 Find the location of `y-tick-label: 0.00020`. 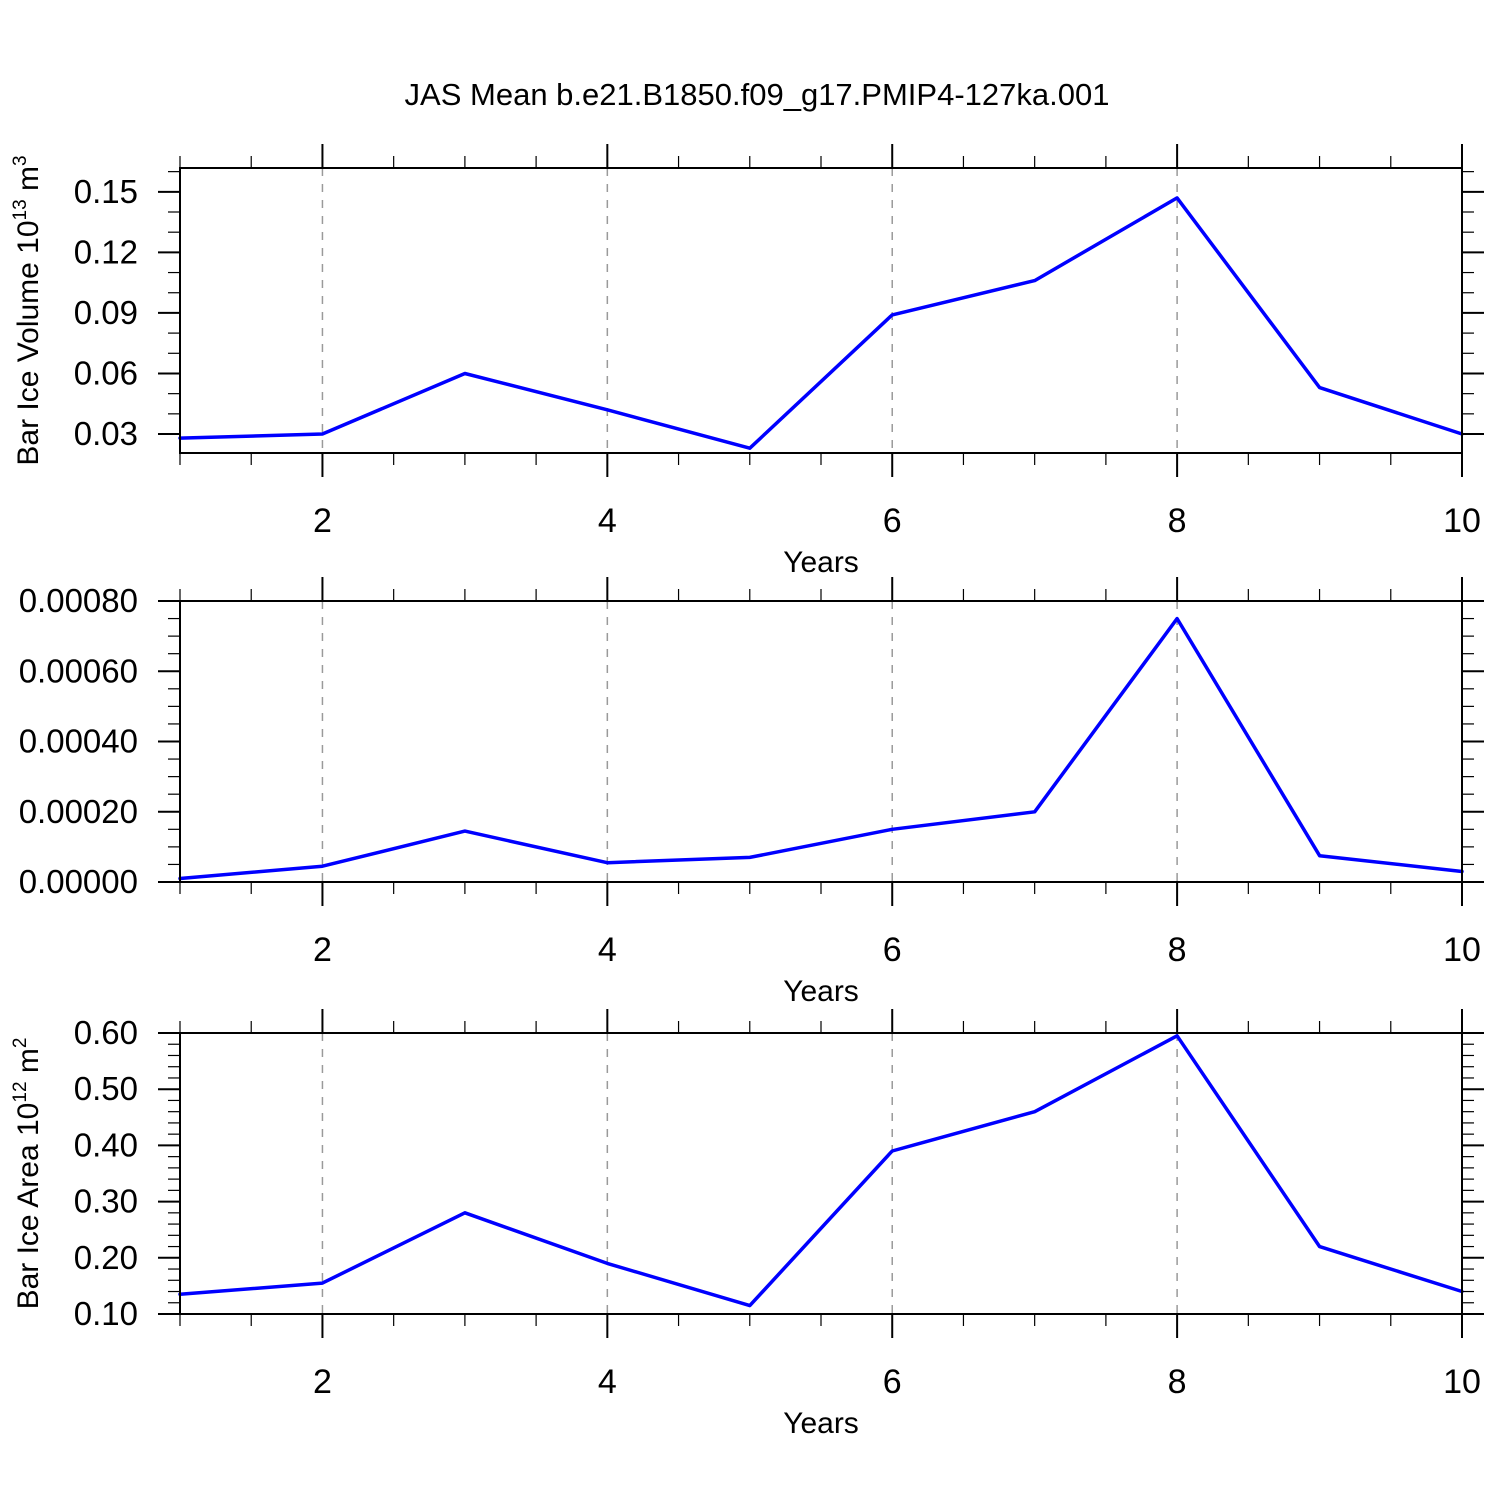

y-tick-label: 0.00020 is located at coordinates (78, 811).